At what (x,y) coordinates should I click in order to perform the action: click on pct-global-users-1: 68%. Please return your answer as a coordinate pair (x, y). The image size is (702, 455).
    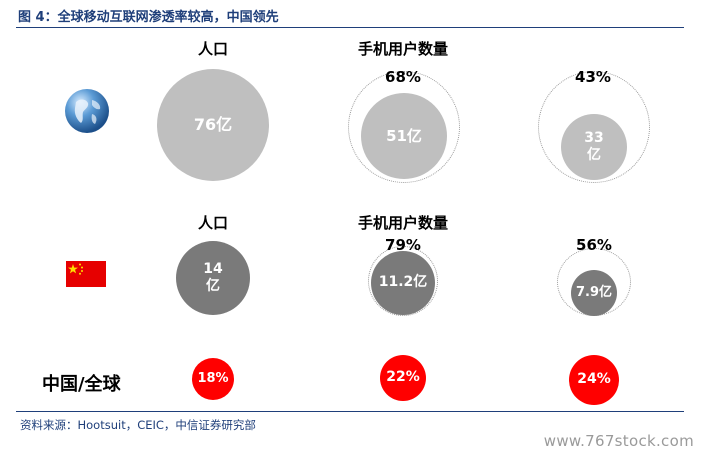
    Looking at the image, I should click on (403, 77).